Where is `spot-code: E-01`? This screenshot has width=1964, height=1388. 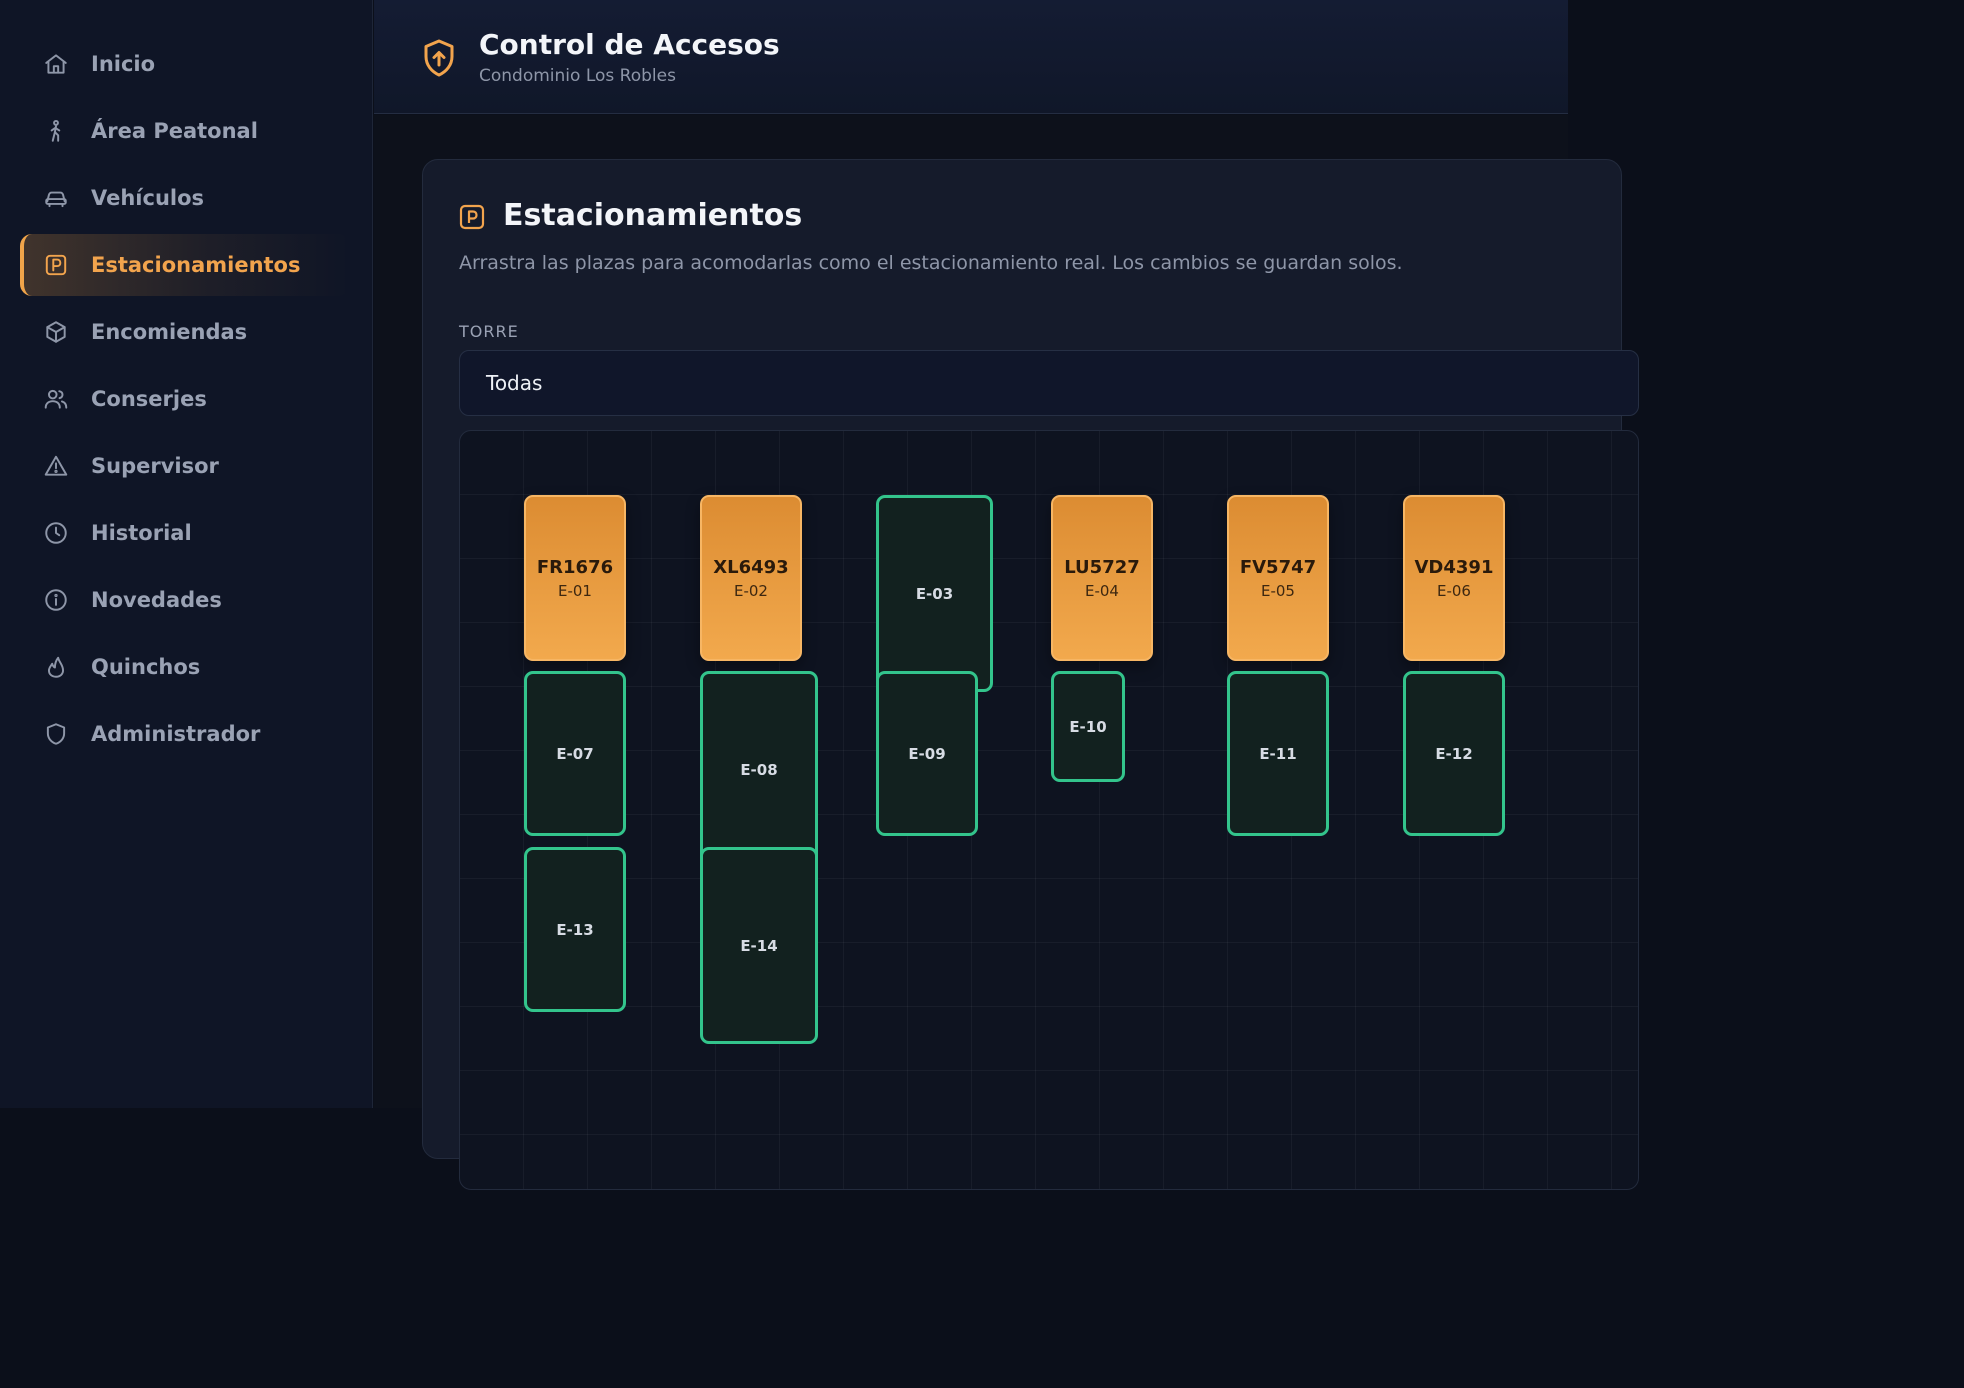 spot-code: E-01 is located at coordinates (575, 590).